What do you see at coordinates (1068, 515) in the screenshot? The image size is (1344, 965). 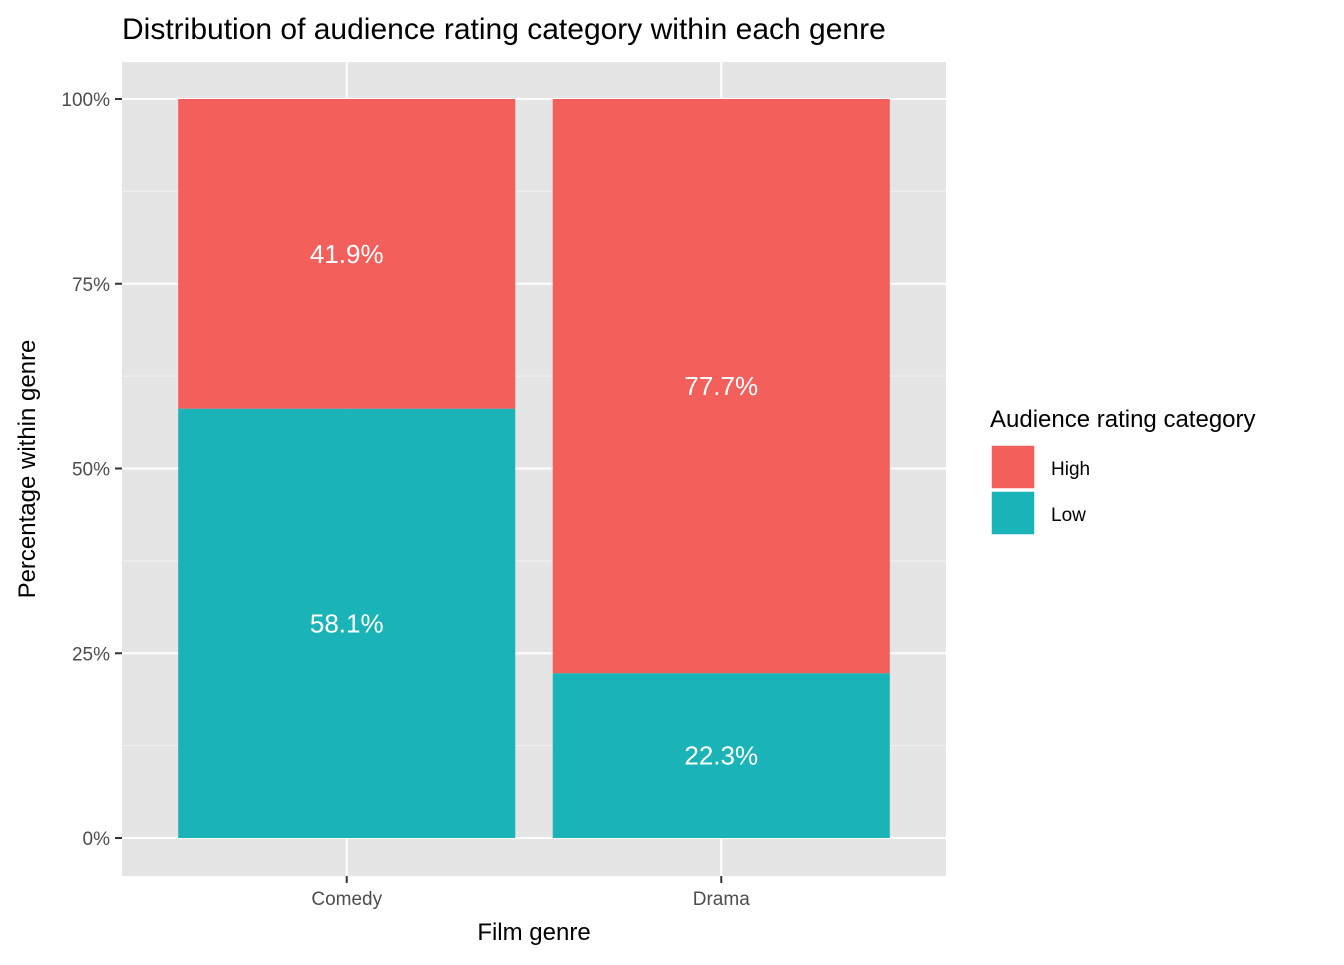 I see `legend-label: Low` at bounding box center [1068, 515].